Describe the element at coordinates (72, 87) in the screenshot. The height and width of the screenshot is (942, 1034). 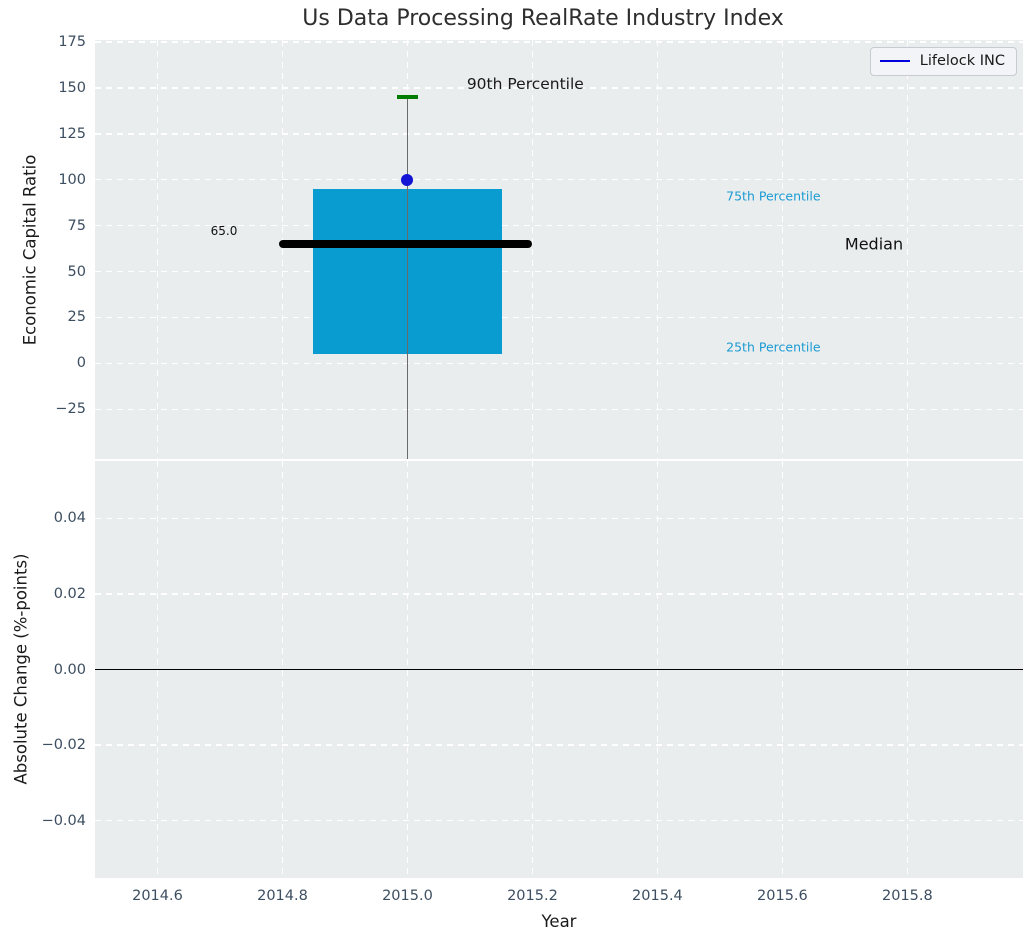
I see `y-tick-label: 150` at that location.